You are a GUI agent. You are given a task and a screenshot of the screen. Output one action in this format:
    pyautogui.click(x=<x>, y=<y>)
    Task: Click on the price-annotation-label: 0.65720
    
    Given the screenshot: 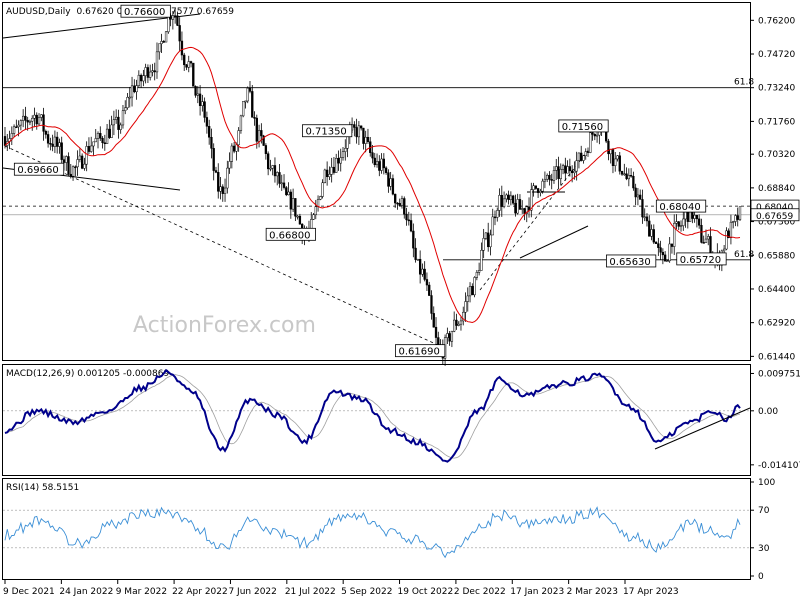 What is the action you would take?
    pyautogui.click(x=700, y=260)
    